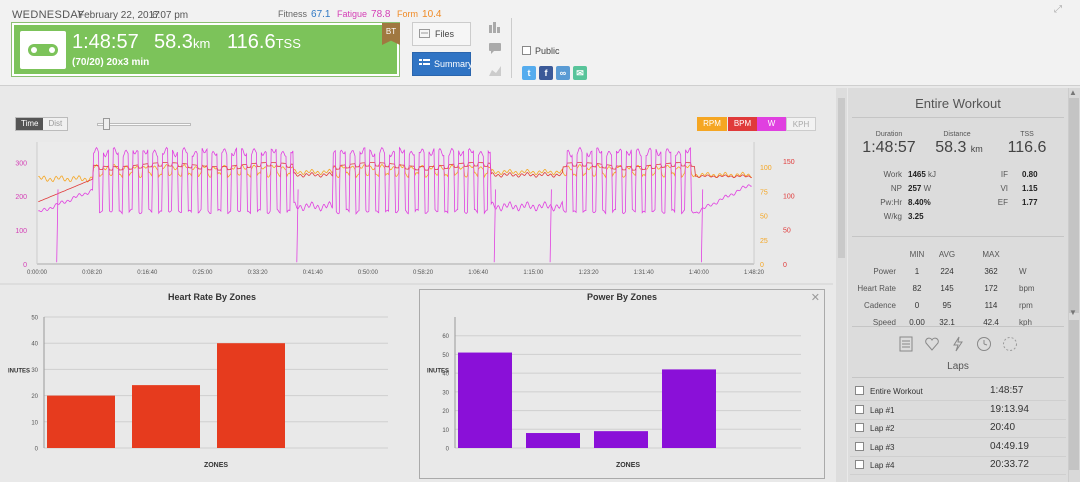 The width and height of the screenshot is (1080, 482). Describe the element at coordinates (932, 344) in the screenshot. I see `heart-icon` at that location.